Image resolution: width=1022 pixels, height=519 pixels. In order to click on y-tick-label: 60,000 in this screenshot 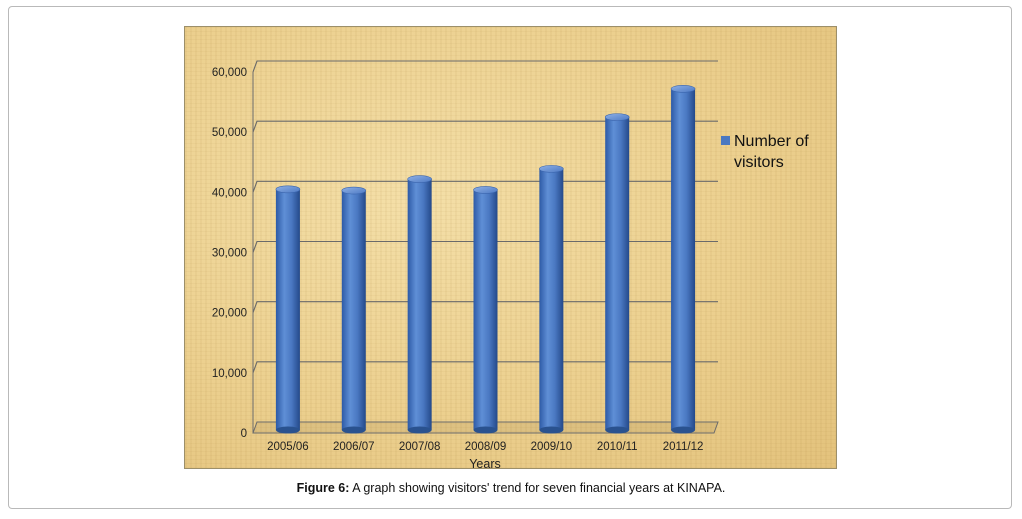, I will do `click(229, 73)`.